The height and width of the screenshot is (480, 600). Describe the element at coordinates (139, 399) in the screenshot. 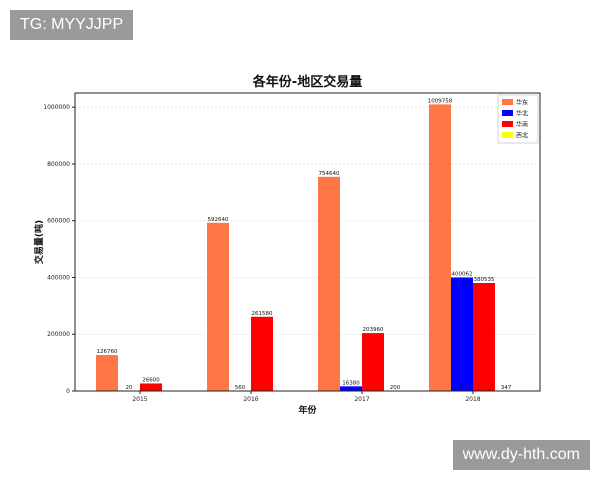

I see `x-tick-label: 2015` at that location.